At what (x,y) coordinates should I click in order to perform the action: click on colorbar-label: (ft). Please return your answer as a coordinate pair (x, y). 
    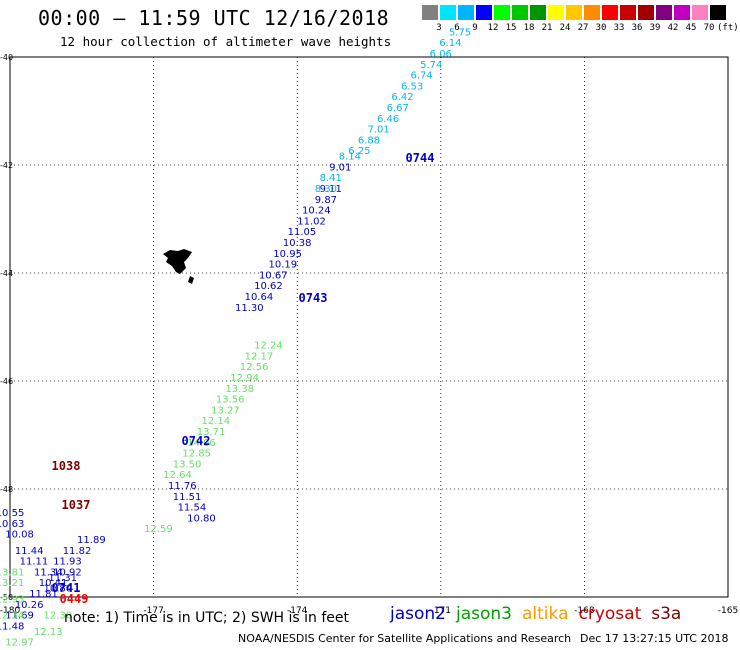
    Looking at the image, I should click on (728, 28).